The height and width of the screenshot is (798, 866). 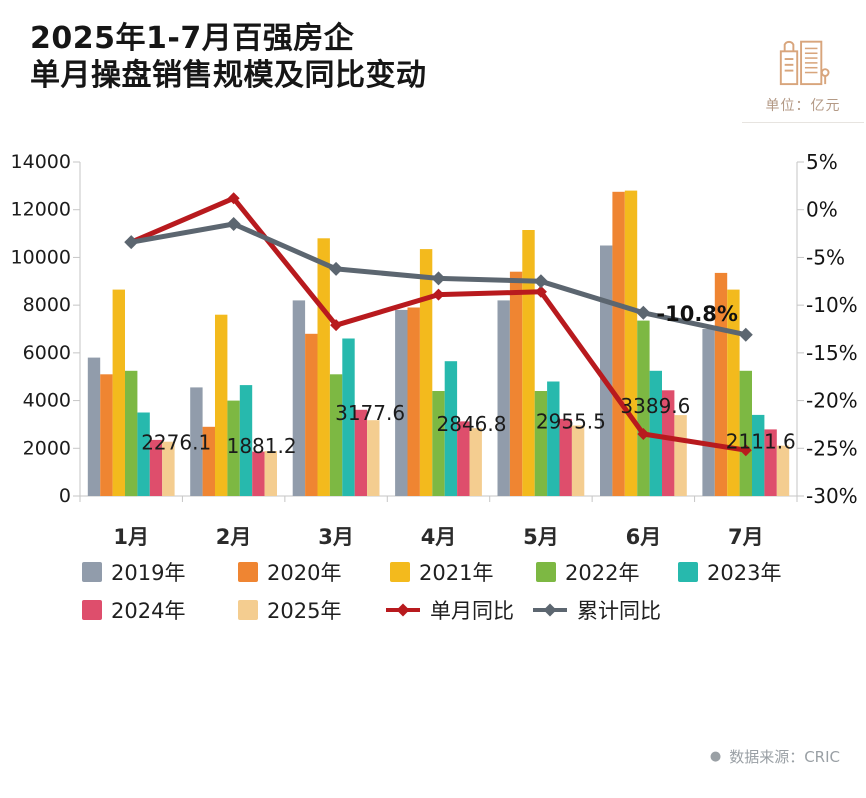 What do you see at coordinates (619, 611) in the screenshot?
I see `legend-label: 累计同比` at bounding box center [619, 611].